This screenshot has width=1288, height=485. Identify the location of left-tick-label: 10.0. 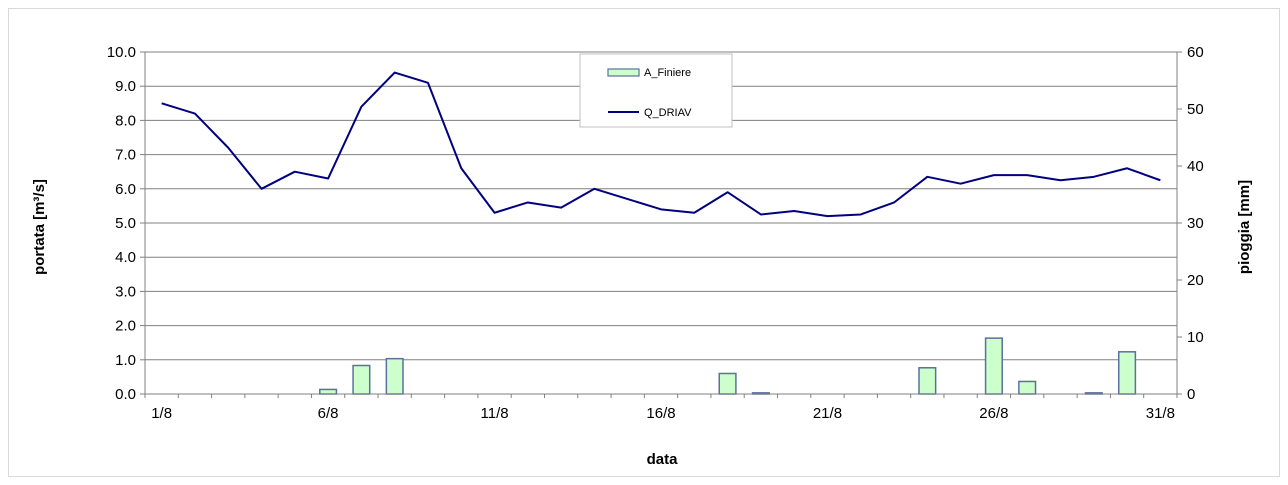
(121, 52).